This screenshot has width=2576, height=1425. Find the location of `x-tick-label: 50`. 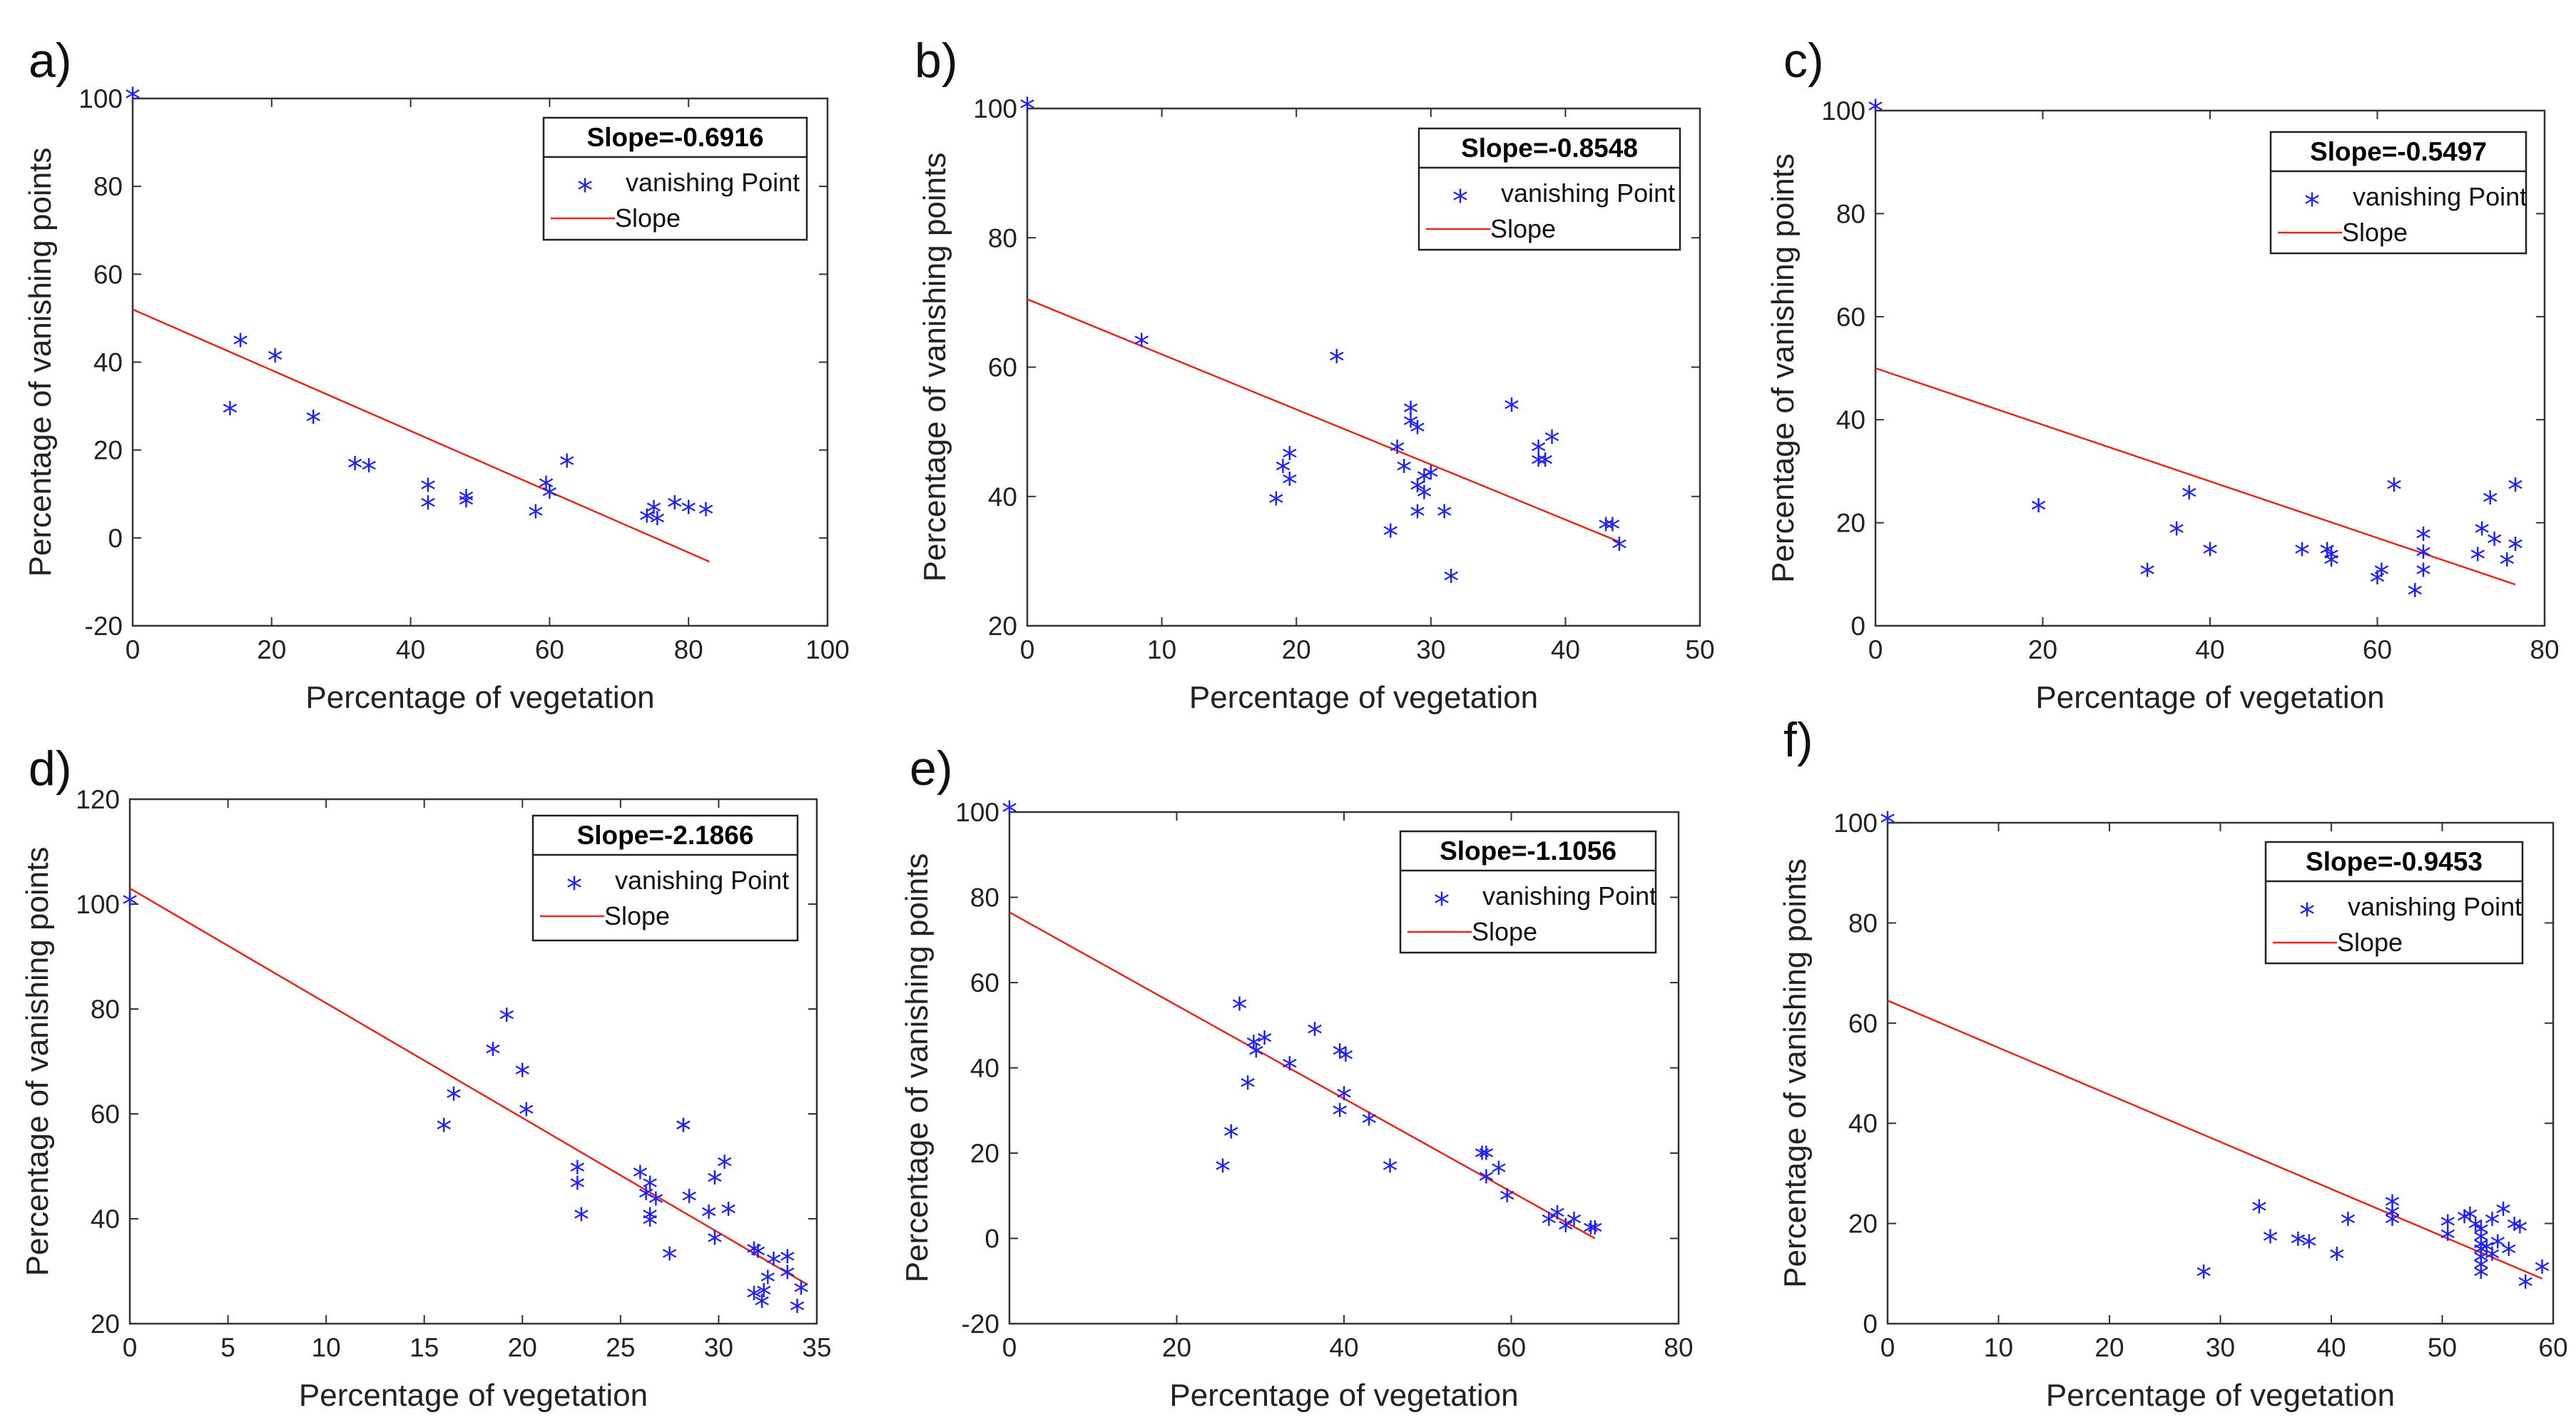

x-tick-label: 50 is located at coordinates (1699, 649).